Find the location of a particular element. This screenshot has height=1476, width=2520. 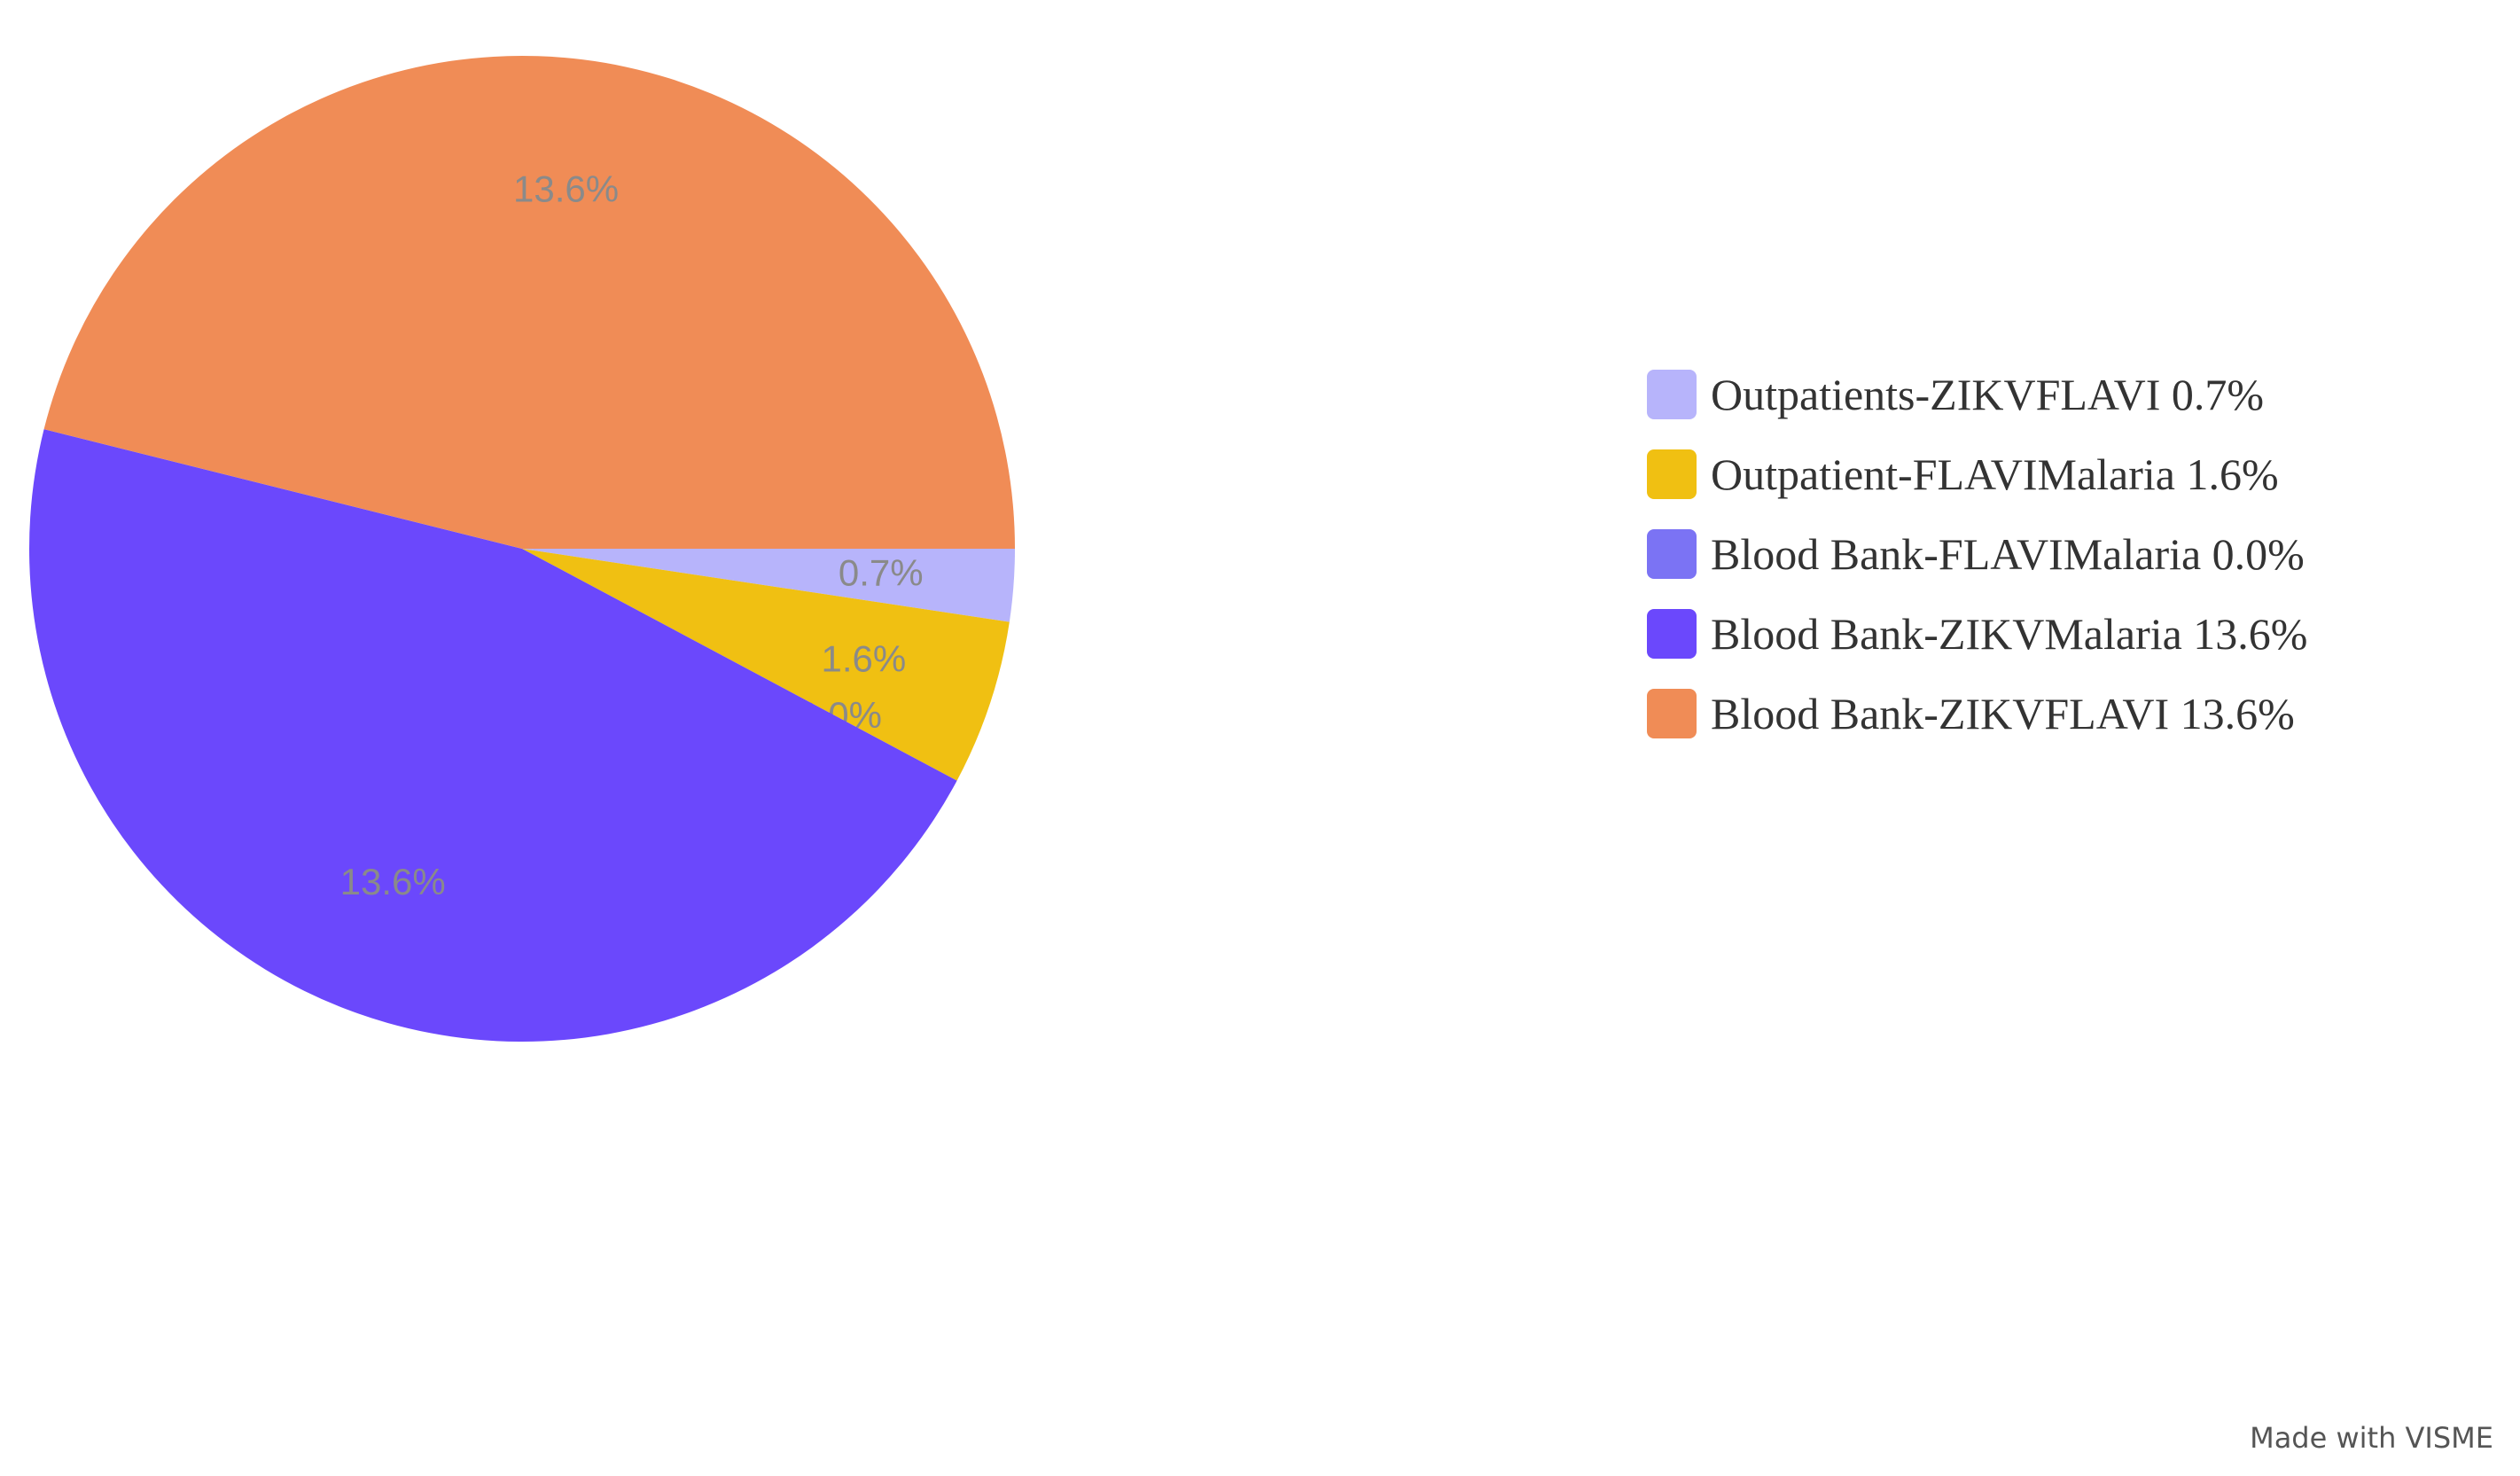

slice-label-blood-bank-zikvmalaria: 13.6% is located at coordinates (393, 881).